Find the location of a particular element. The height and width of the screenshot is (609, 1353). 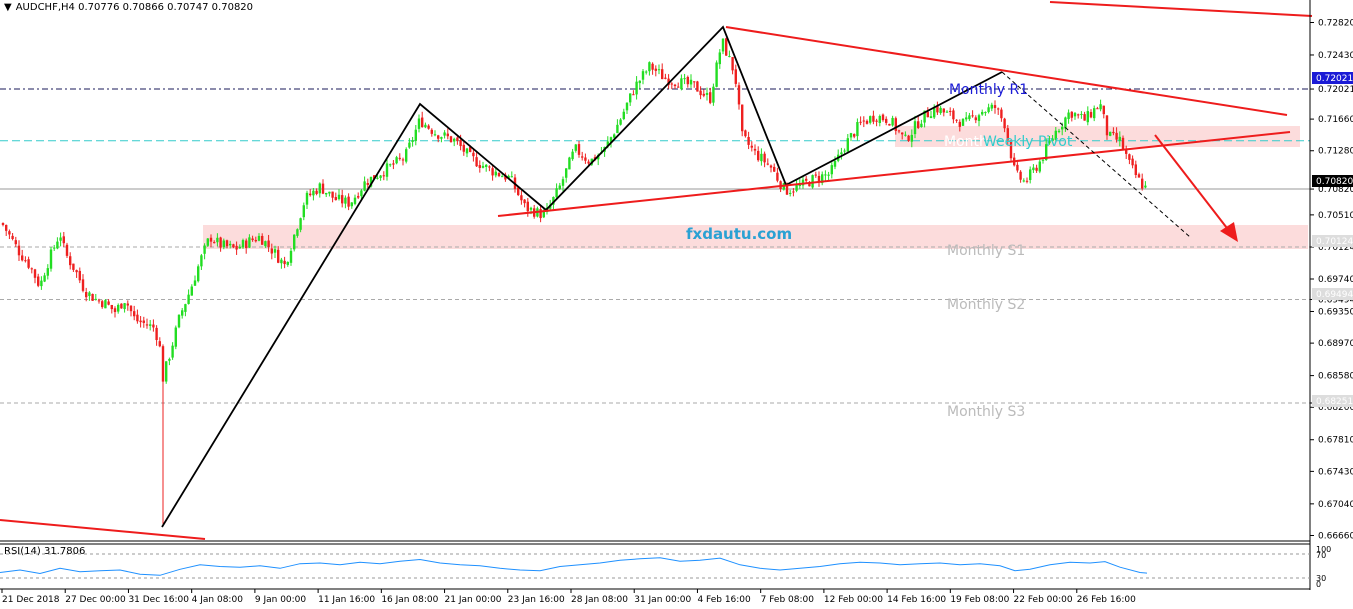

s2-price-tag-text: 0.69494 is located at coordinates (1334, 295).